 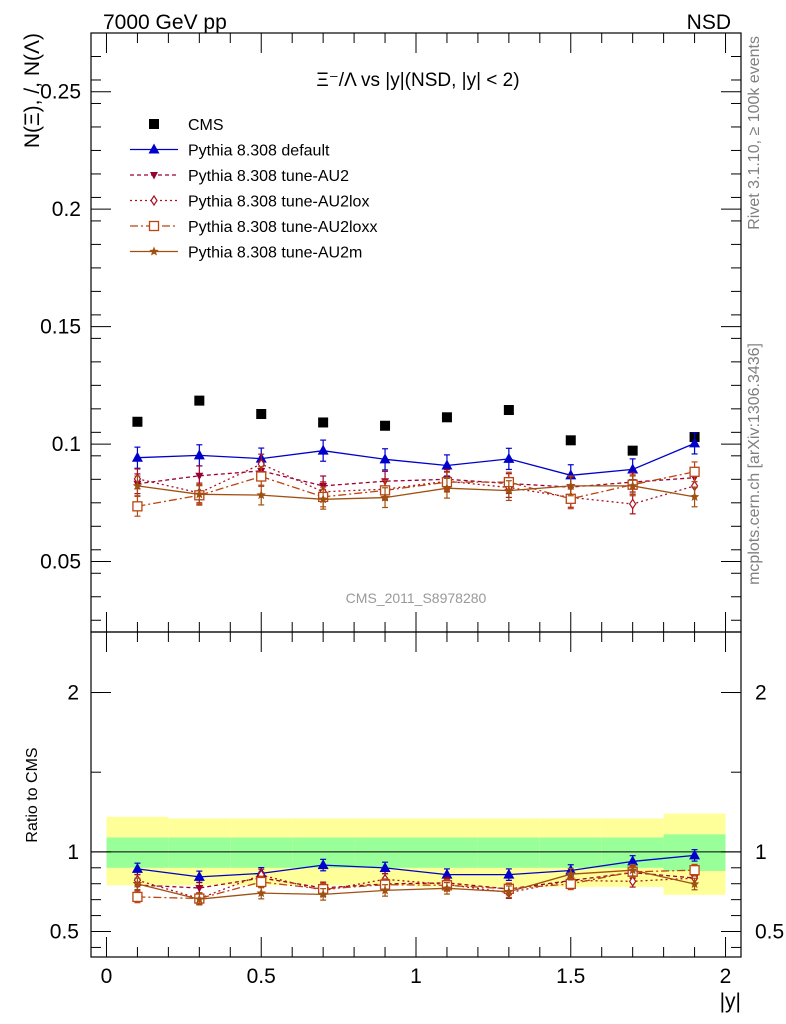 What do you see at coordinates (278, 202) in the screenshot?
I see `legend-label: Pythia 8.308 tune-AU2lox` at bounding box center [278, 202].